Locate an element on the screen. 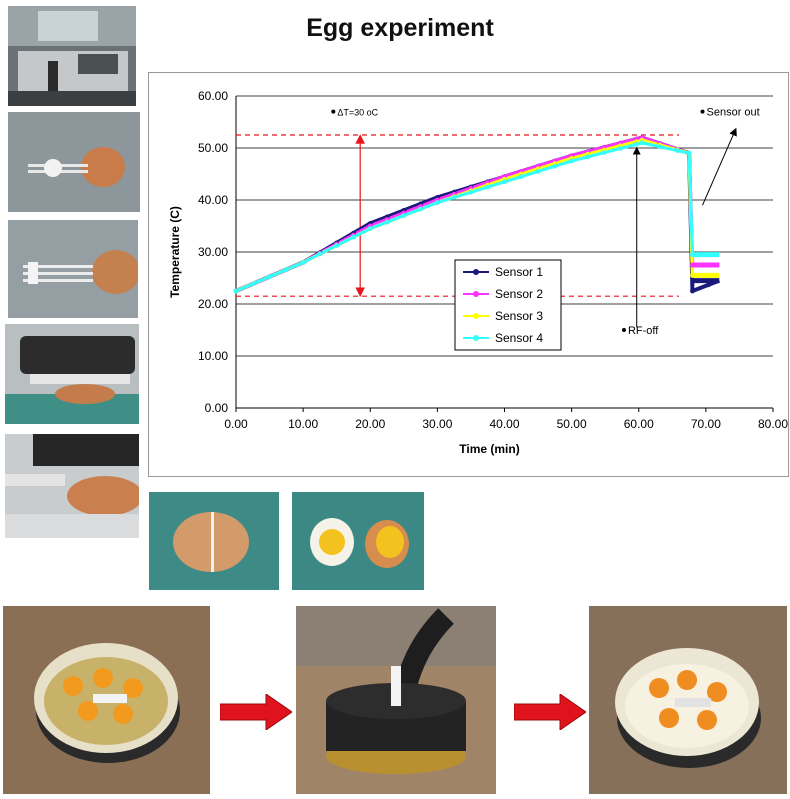  y-tick-label: 0.00 is located at coordinates (217, 408).